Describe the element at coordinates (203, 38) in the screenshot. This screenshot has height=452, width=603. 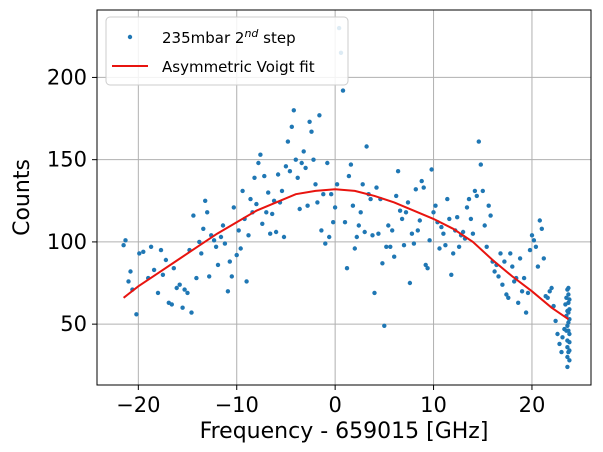
I see `legend-scatter-label-prefix: 235mbar 2` at that location.